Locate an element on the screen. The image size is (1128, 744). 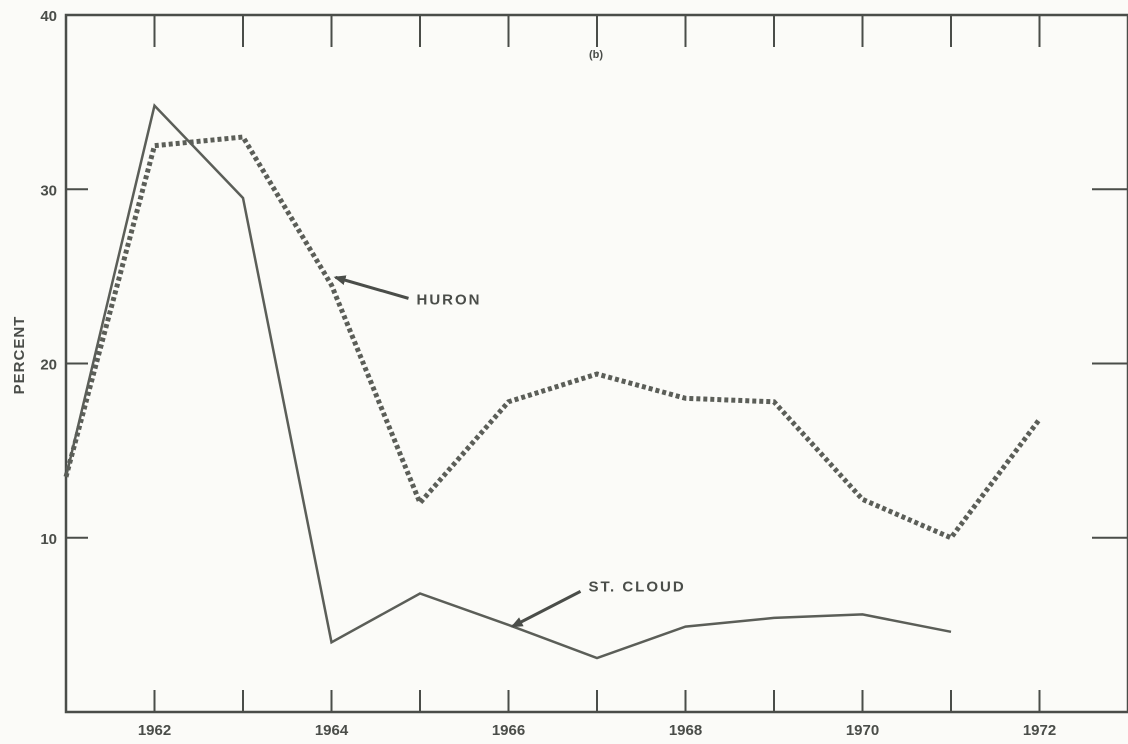
x-tick-label: 1968 is located at coordinates (685, 730).